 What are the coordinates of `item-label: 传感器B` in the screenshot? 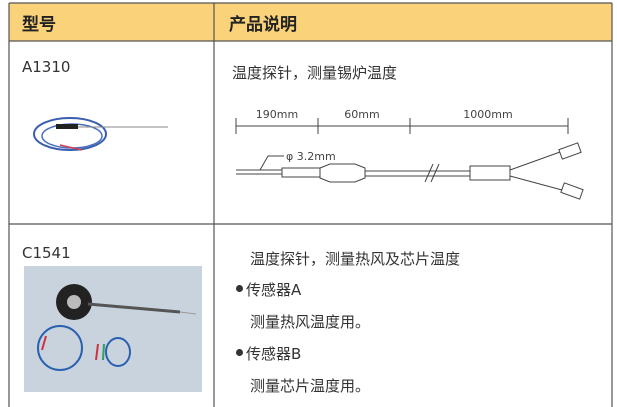 It's located at (274, 354).